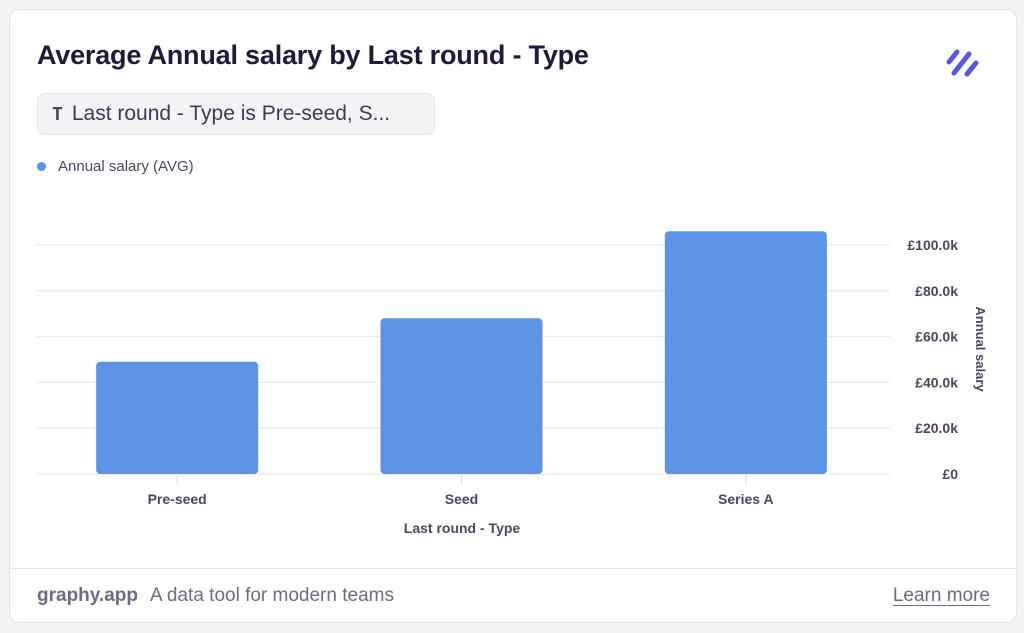 This screenshot has height=633, width=1024. Describe the element at coordinates (936, 428) in the screenshot. I see `y-tick-label: £20.0k` at that location.